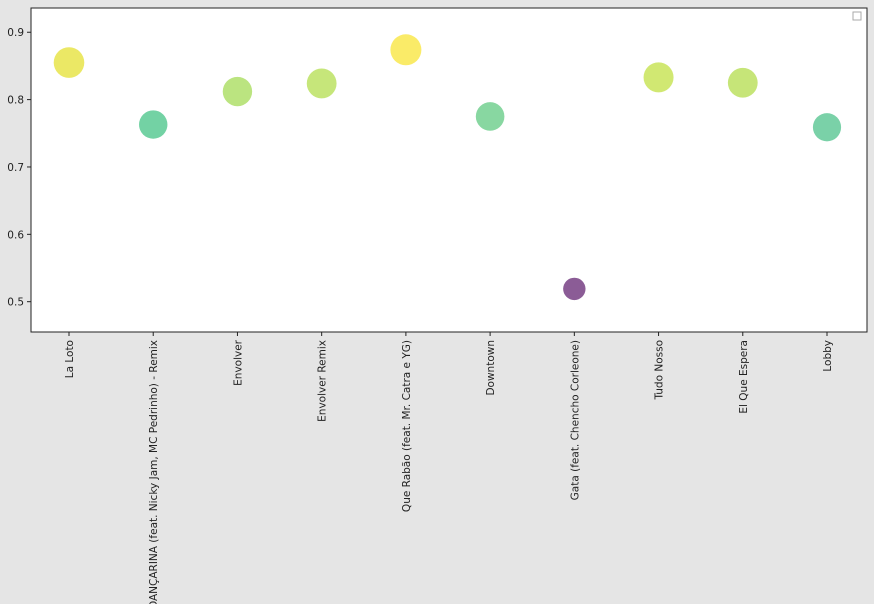 This screenshot has height=604, width=874. I want to click on y-tick-label: 0.5, so click(15, 303).